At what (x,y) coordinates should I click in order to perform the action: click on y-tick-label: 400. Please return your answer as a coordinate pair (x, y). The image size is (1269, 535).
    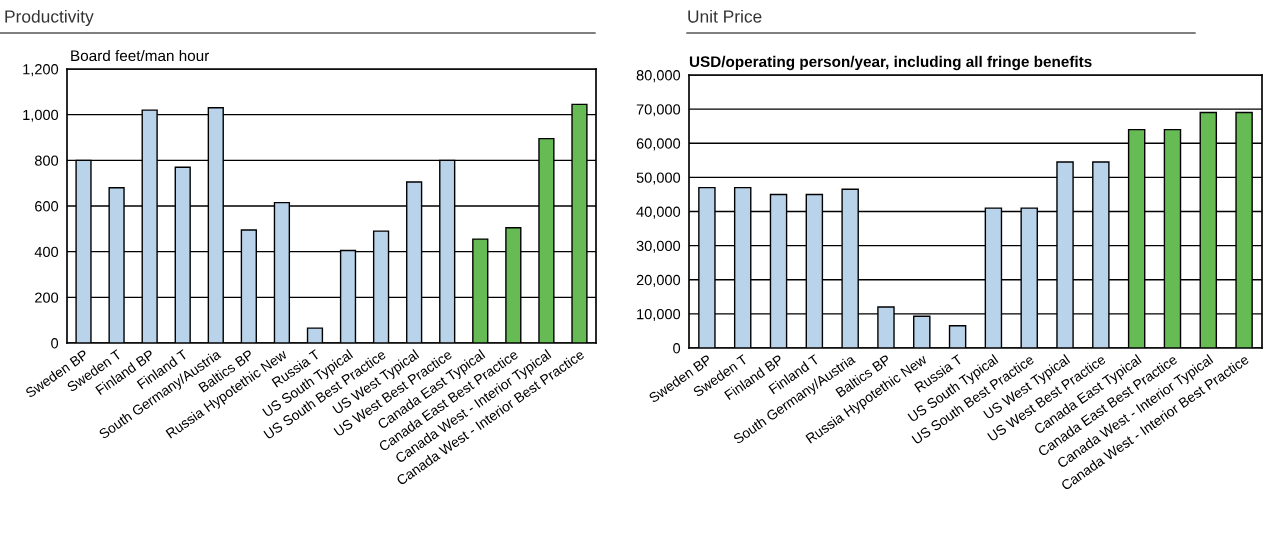
    Looking at the image, I should click on (46, 252).